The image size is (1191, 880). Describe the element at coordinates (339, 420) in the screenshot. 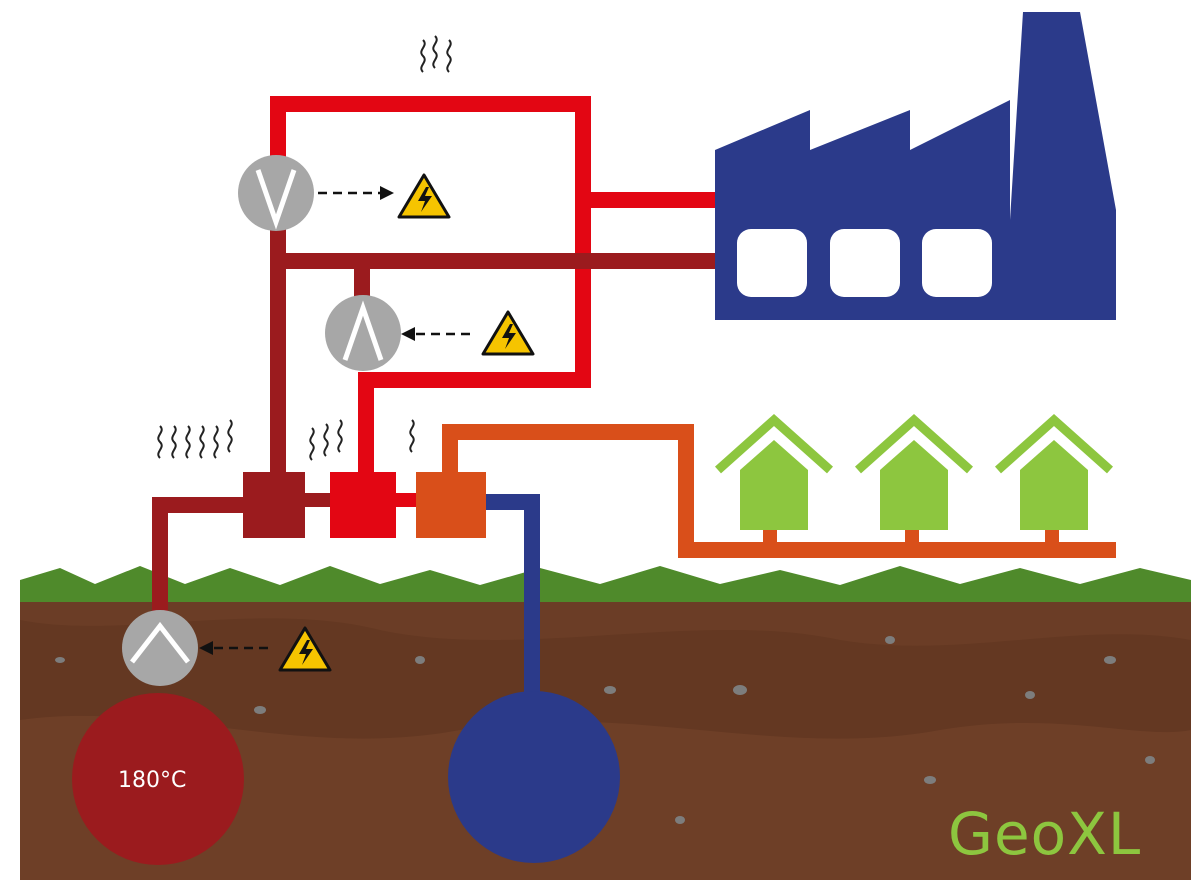

I see `power-arrows` at that location.